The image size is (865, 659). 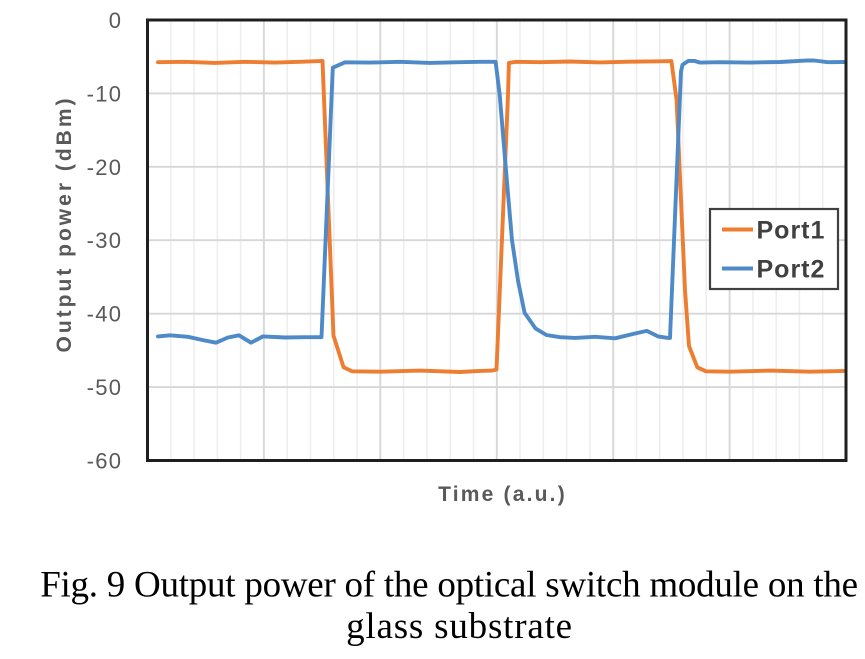 I want to click on svg-text: -40, so click(x=105, y=314).